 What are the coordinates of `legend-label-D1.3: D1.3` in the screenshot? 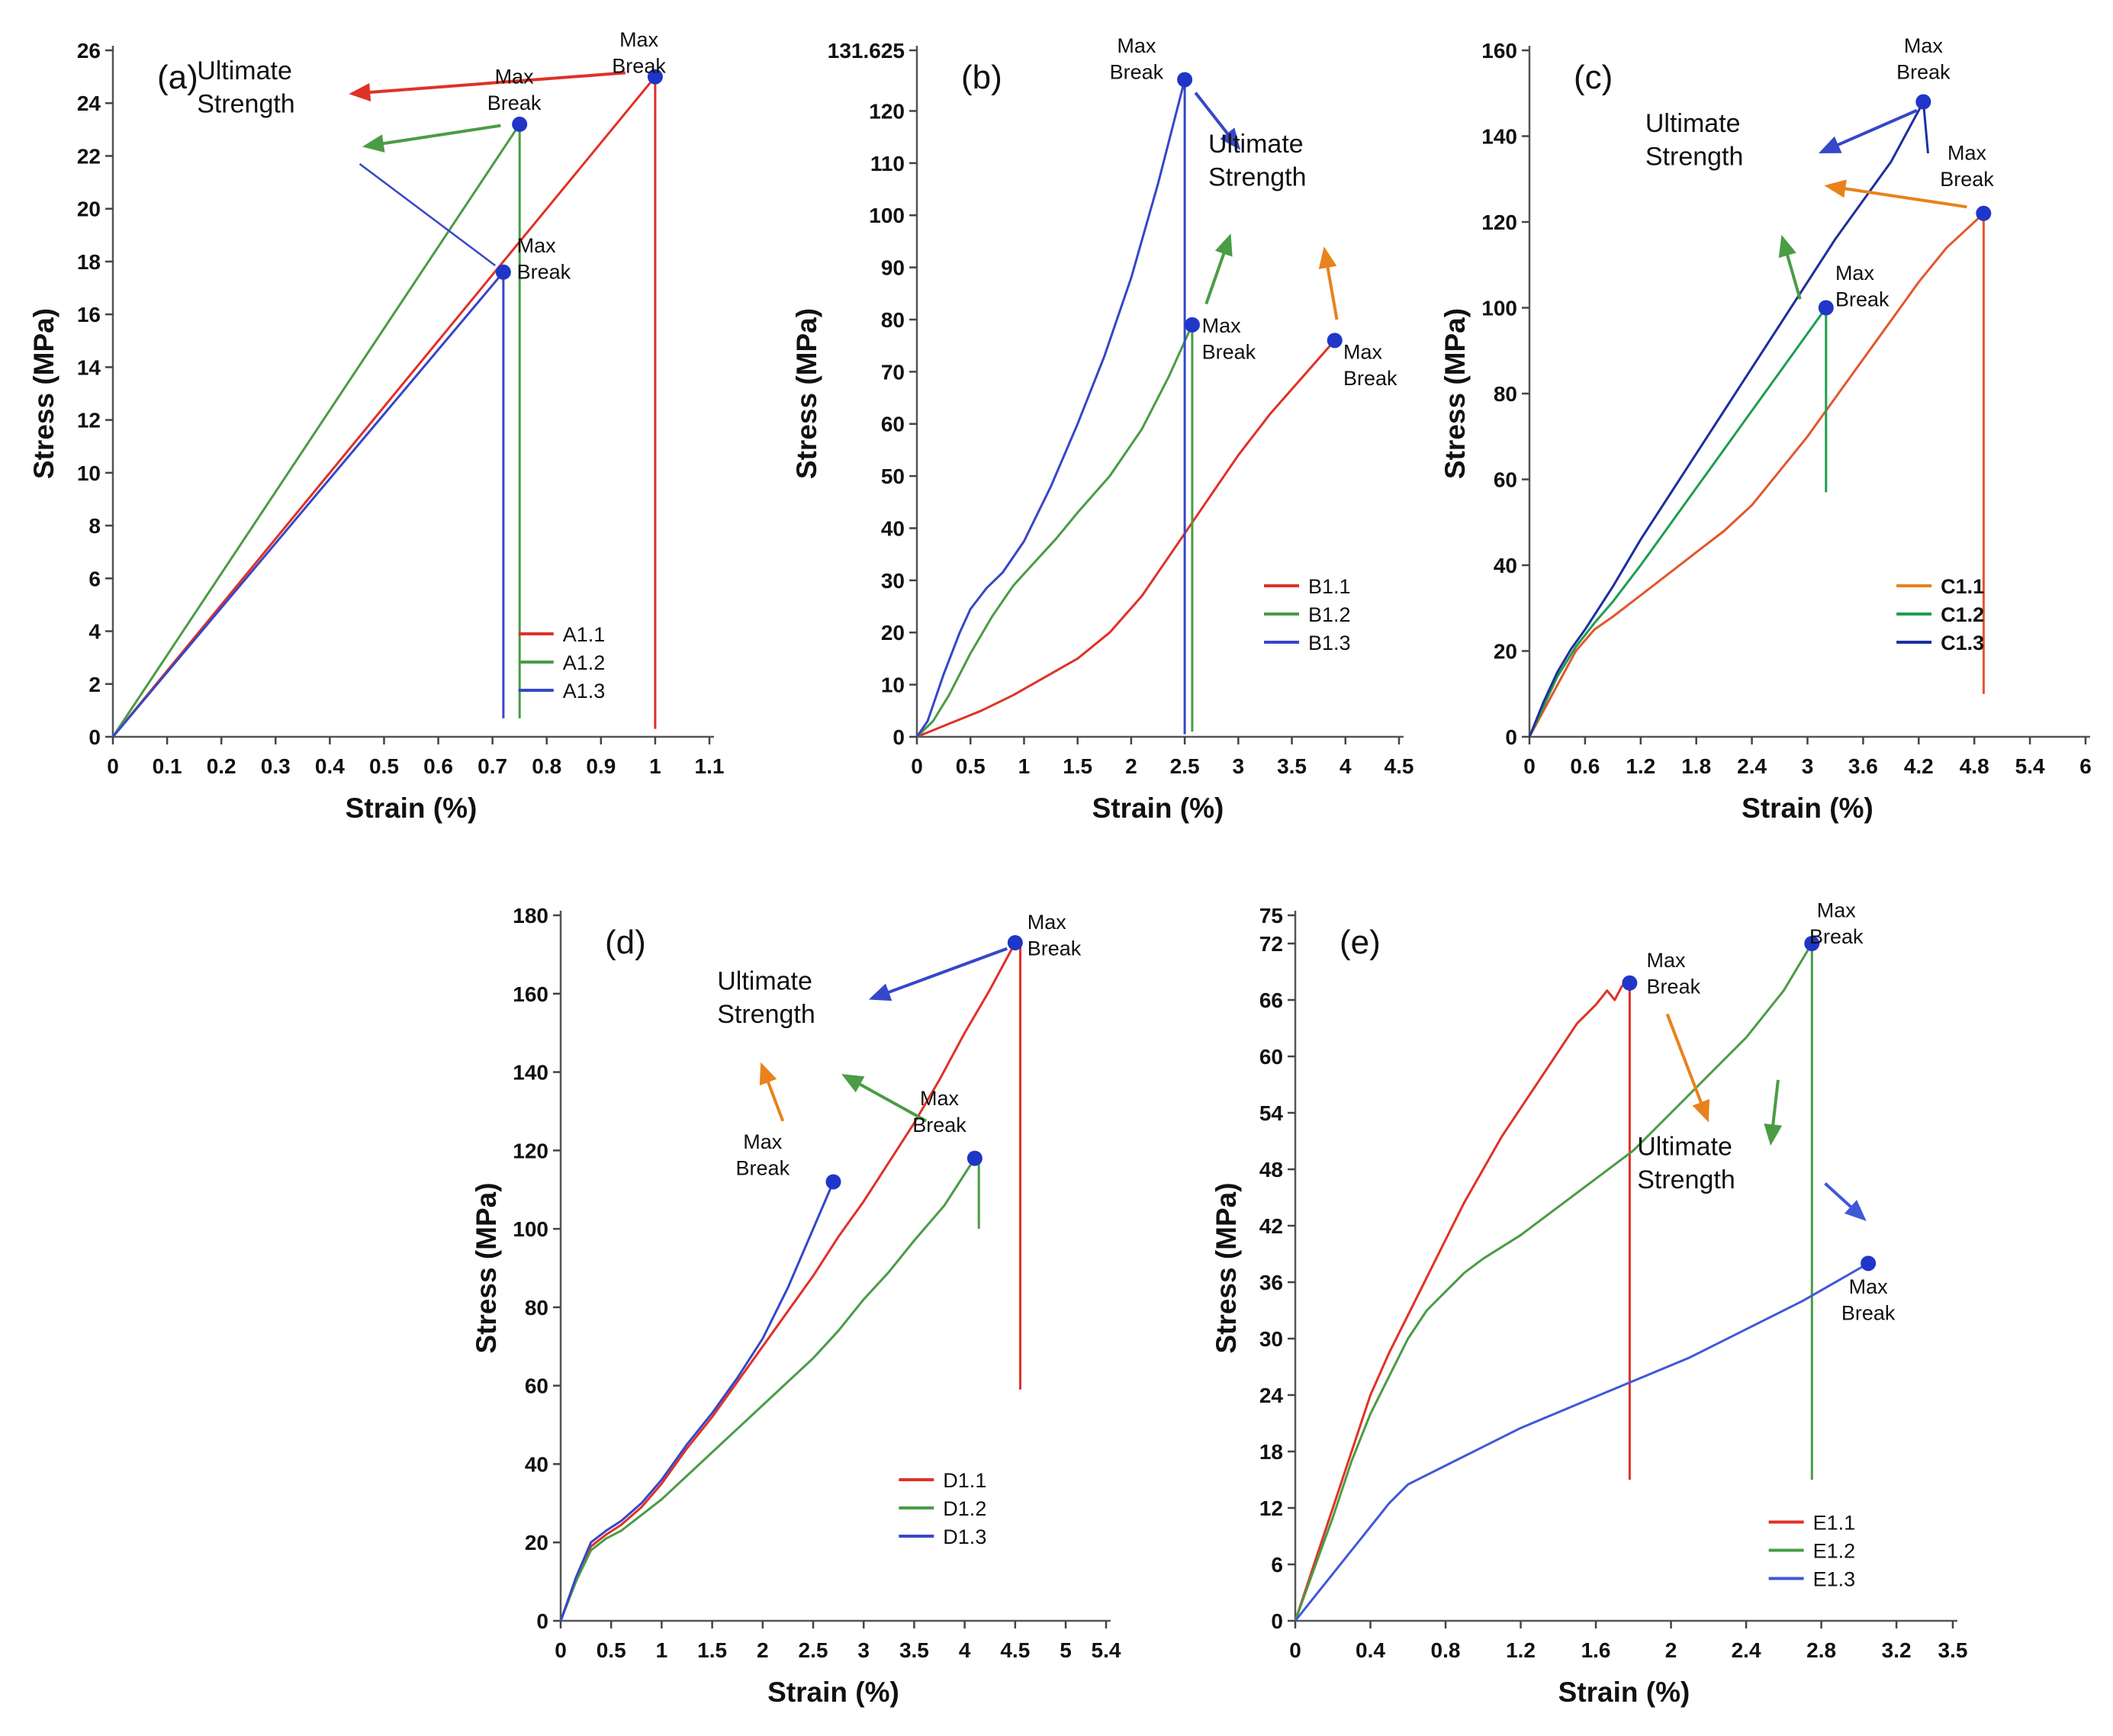 It's located at (964, 1537).